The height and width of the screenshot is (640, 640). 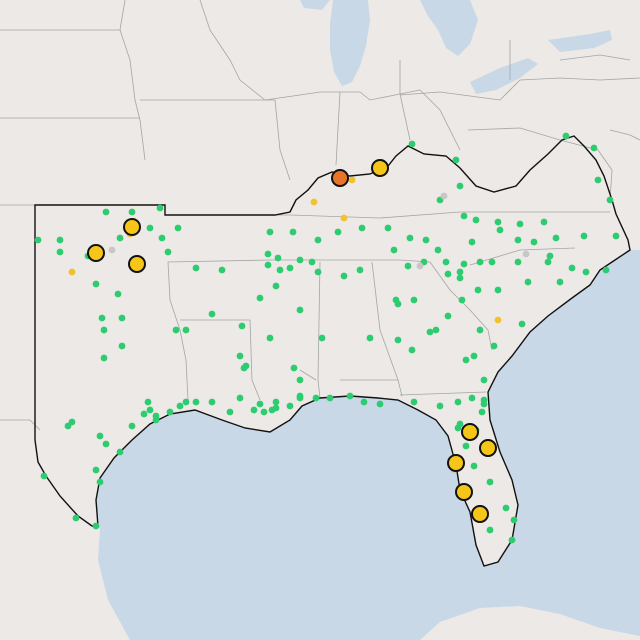 I want to click on site-marker-gray, so click(x=420, y=266).